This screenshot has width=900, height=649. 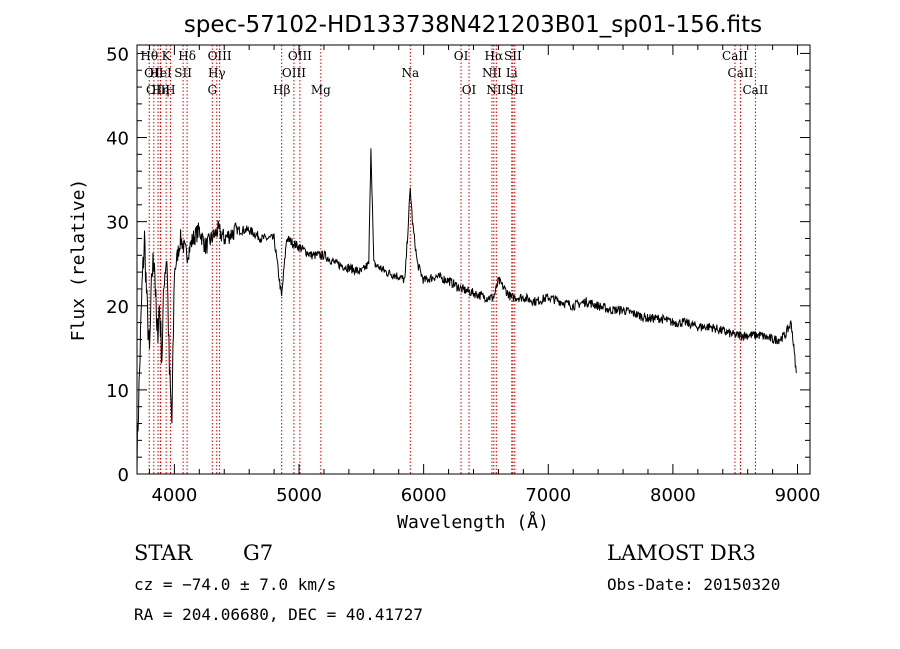 What do you see at coordinates (167, 56) in the screenshot?
I see `marker-label: K` at bounding box center [167, 56].